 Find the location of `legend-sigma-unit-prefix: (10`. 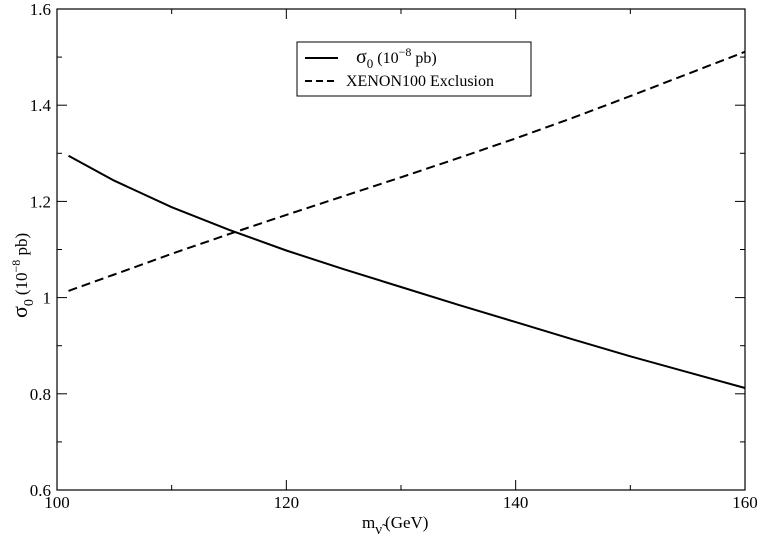

legend-sigma-unit-prefix: (10 is located at coordinates (385, 58).